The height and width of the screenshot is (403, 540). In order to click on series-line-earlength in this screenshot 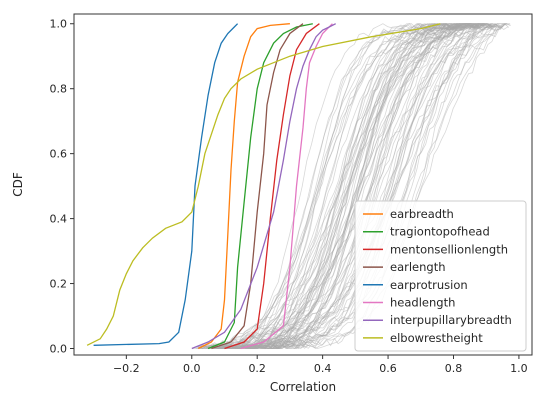, I will do `click(257, 186)`.